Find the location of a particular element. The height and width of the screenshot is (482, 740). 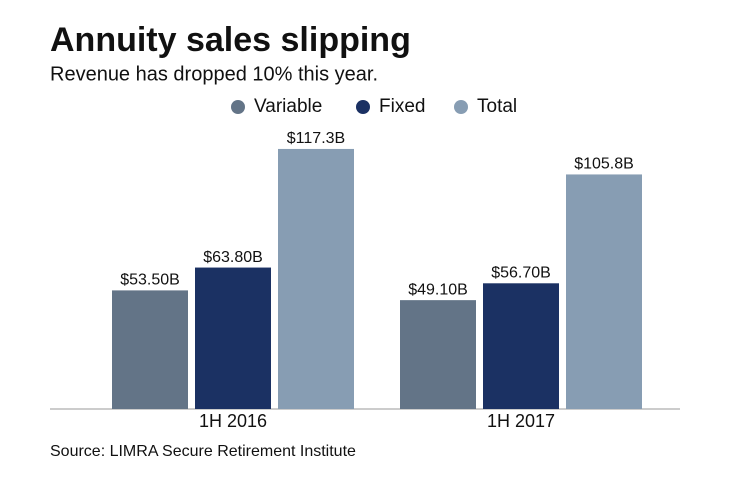

value-label: $49.10B is located at coordinates (438, 289).